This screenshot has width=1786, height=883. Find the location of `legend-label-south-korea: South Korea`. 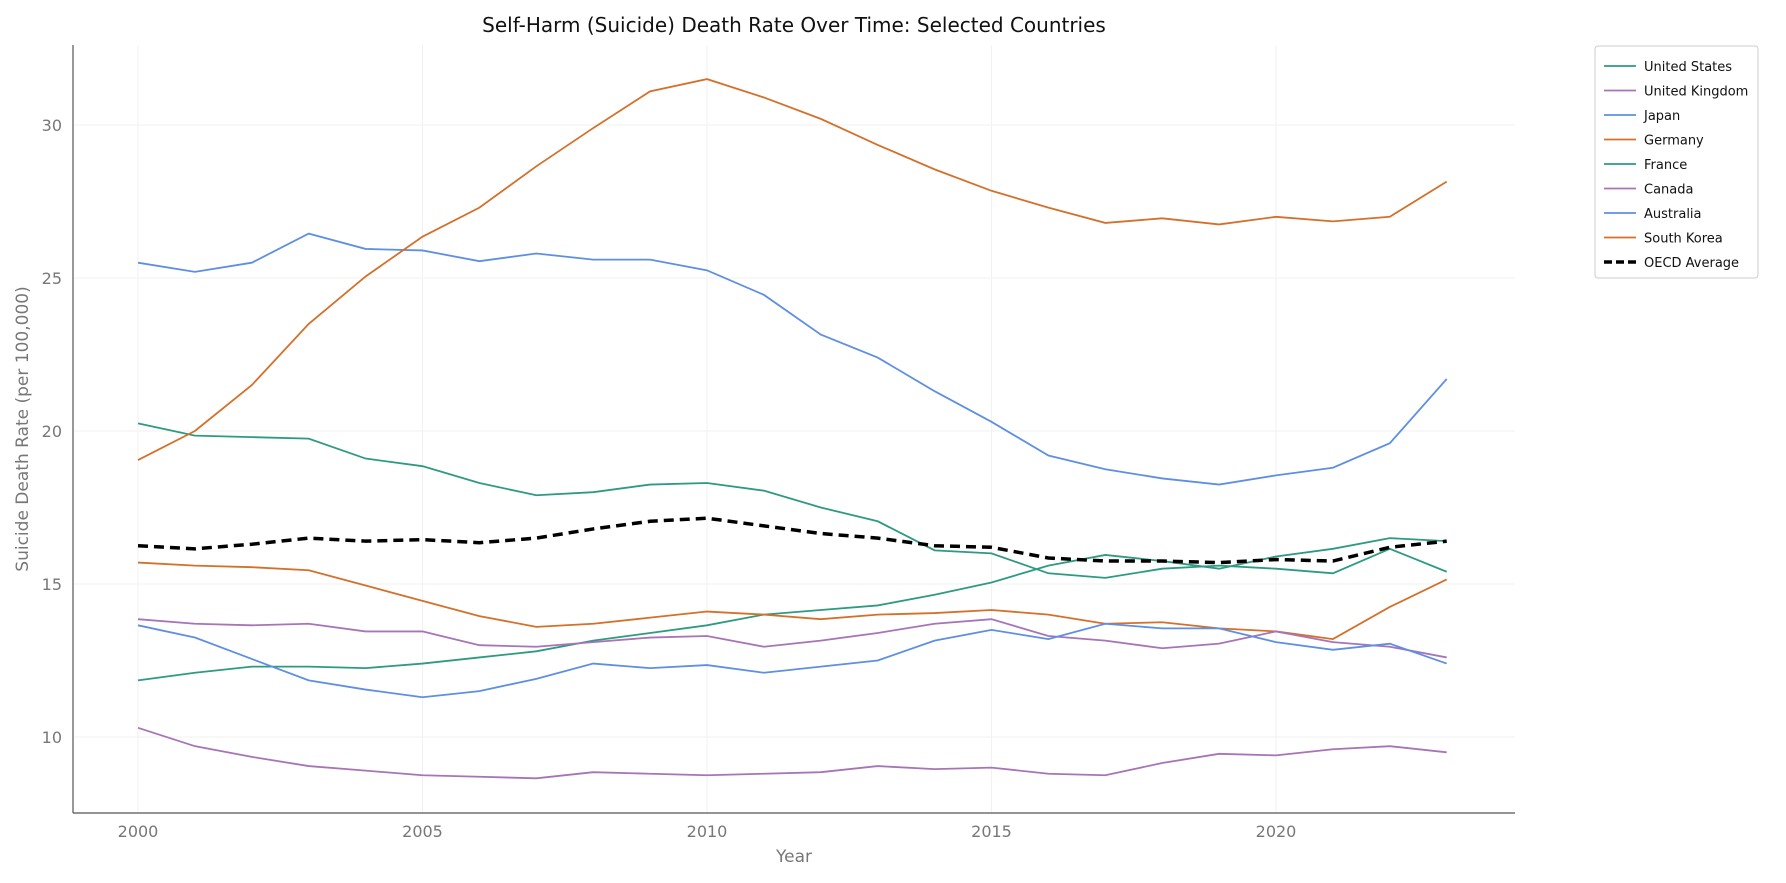

legend-label-south-korea: South Korea is located at coordinates (1683, 239).